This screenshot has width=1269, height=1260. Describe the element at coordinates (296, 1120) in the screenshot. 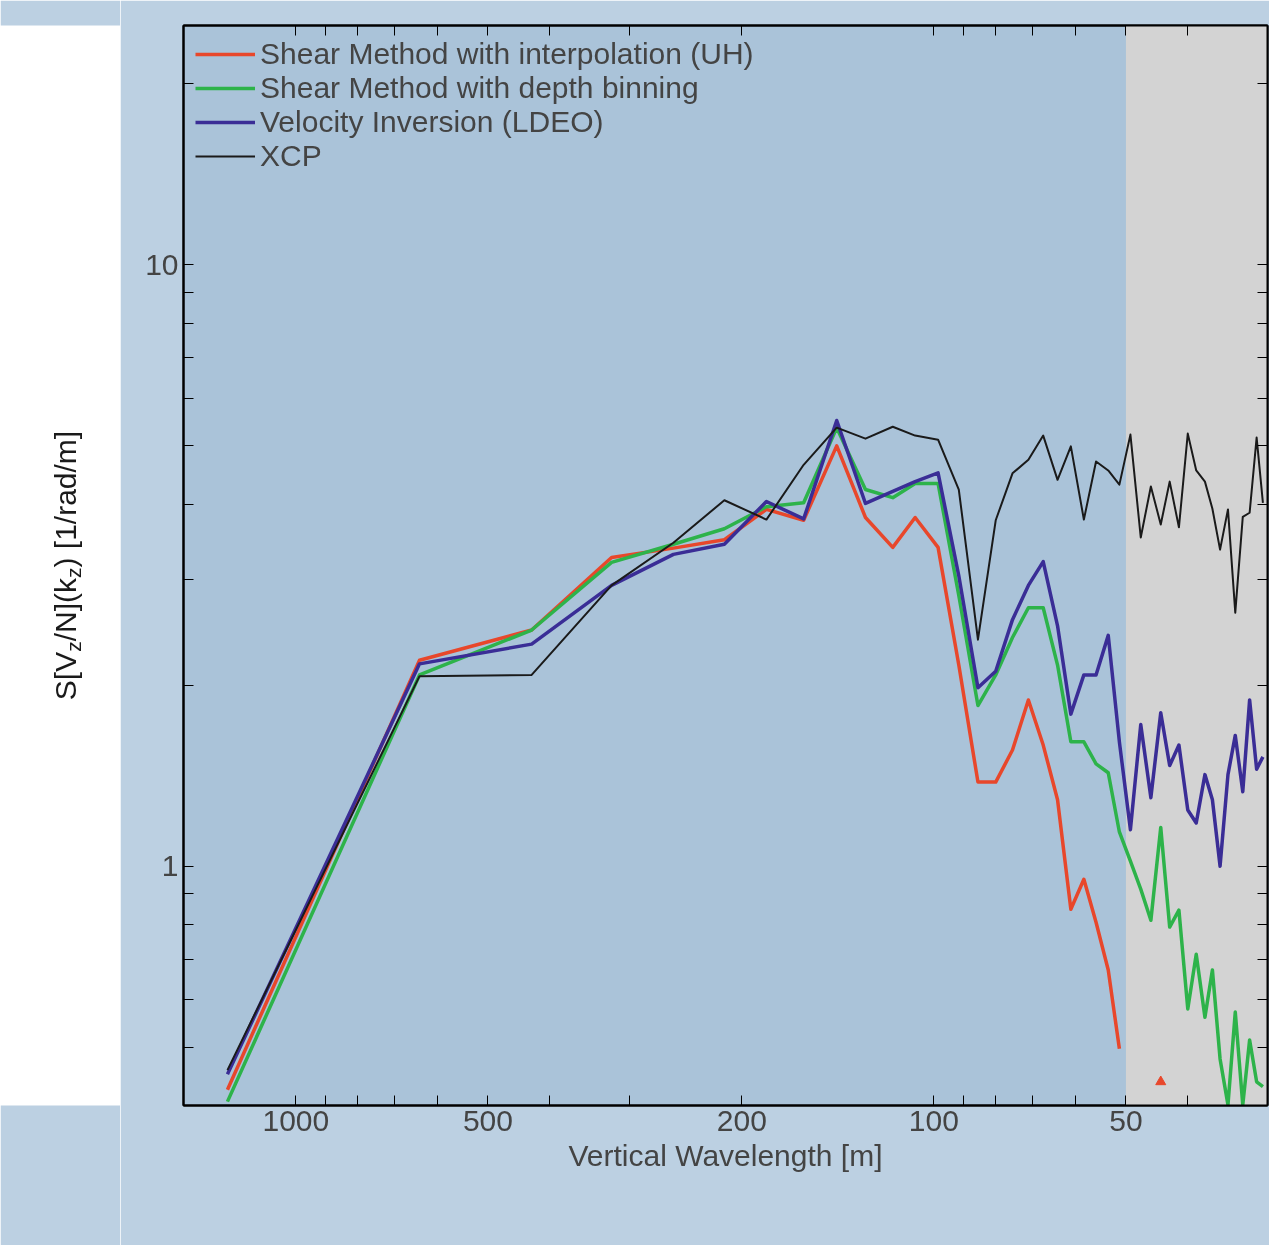

I see `x-tick-label: 1000` at that location.